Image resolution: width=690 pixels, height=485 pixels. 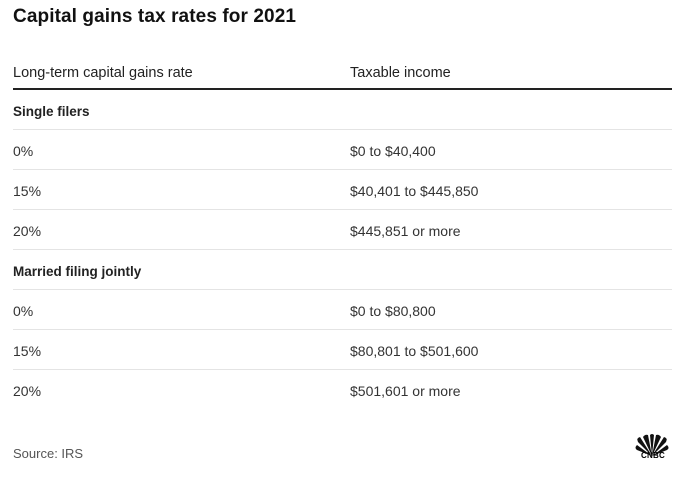 I want to click on table-row: 20% $501,601 or more, so click(x=342, y=390).